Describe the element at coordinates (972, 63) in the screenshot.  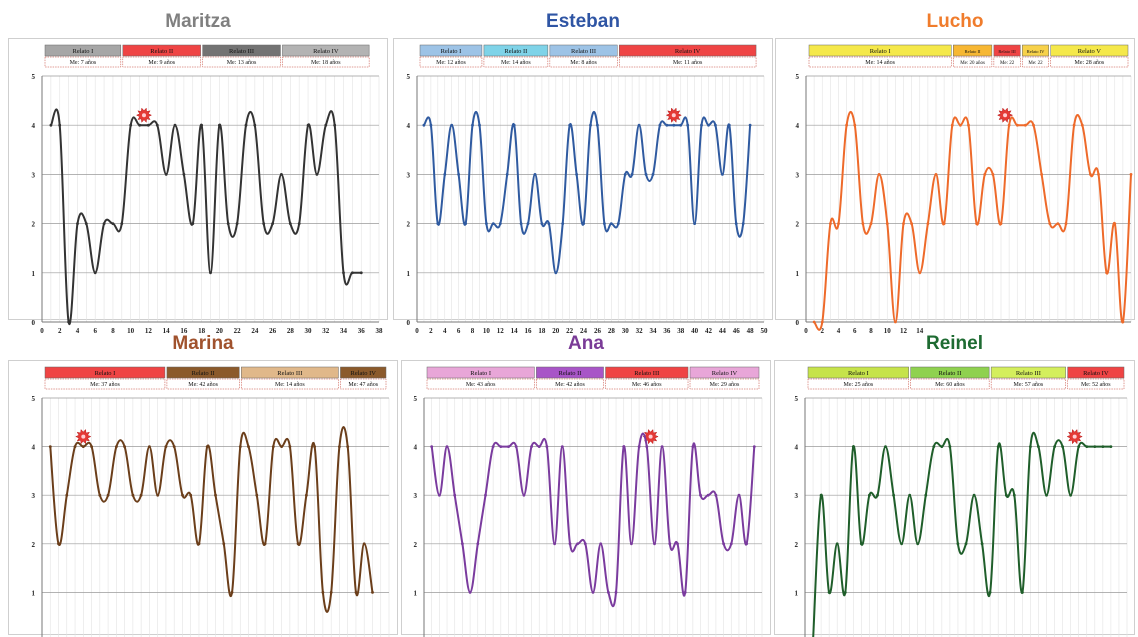
I see `relato-me: Me: 20 años` at that location.